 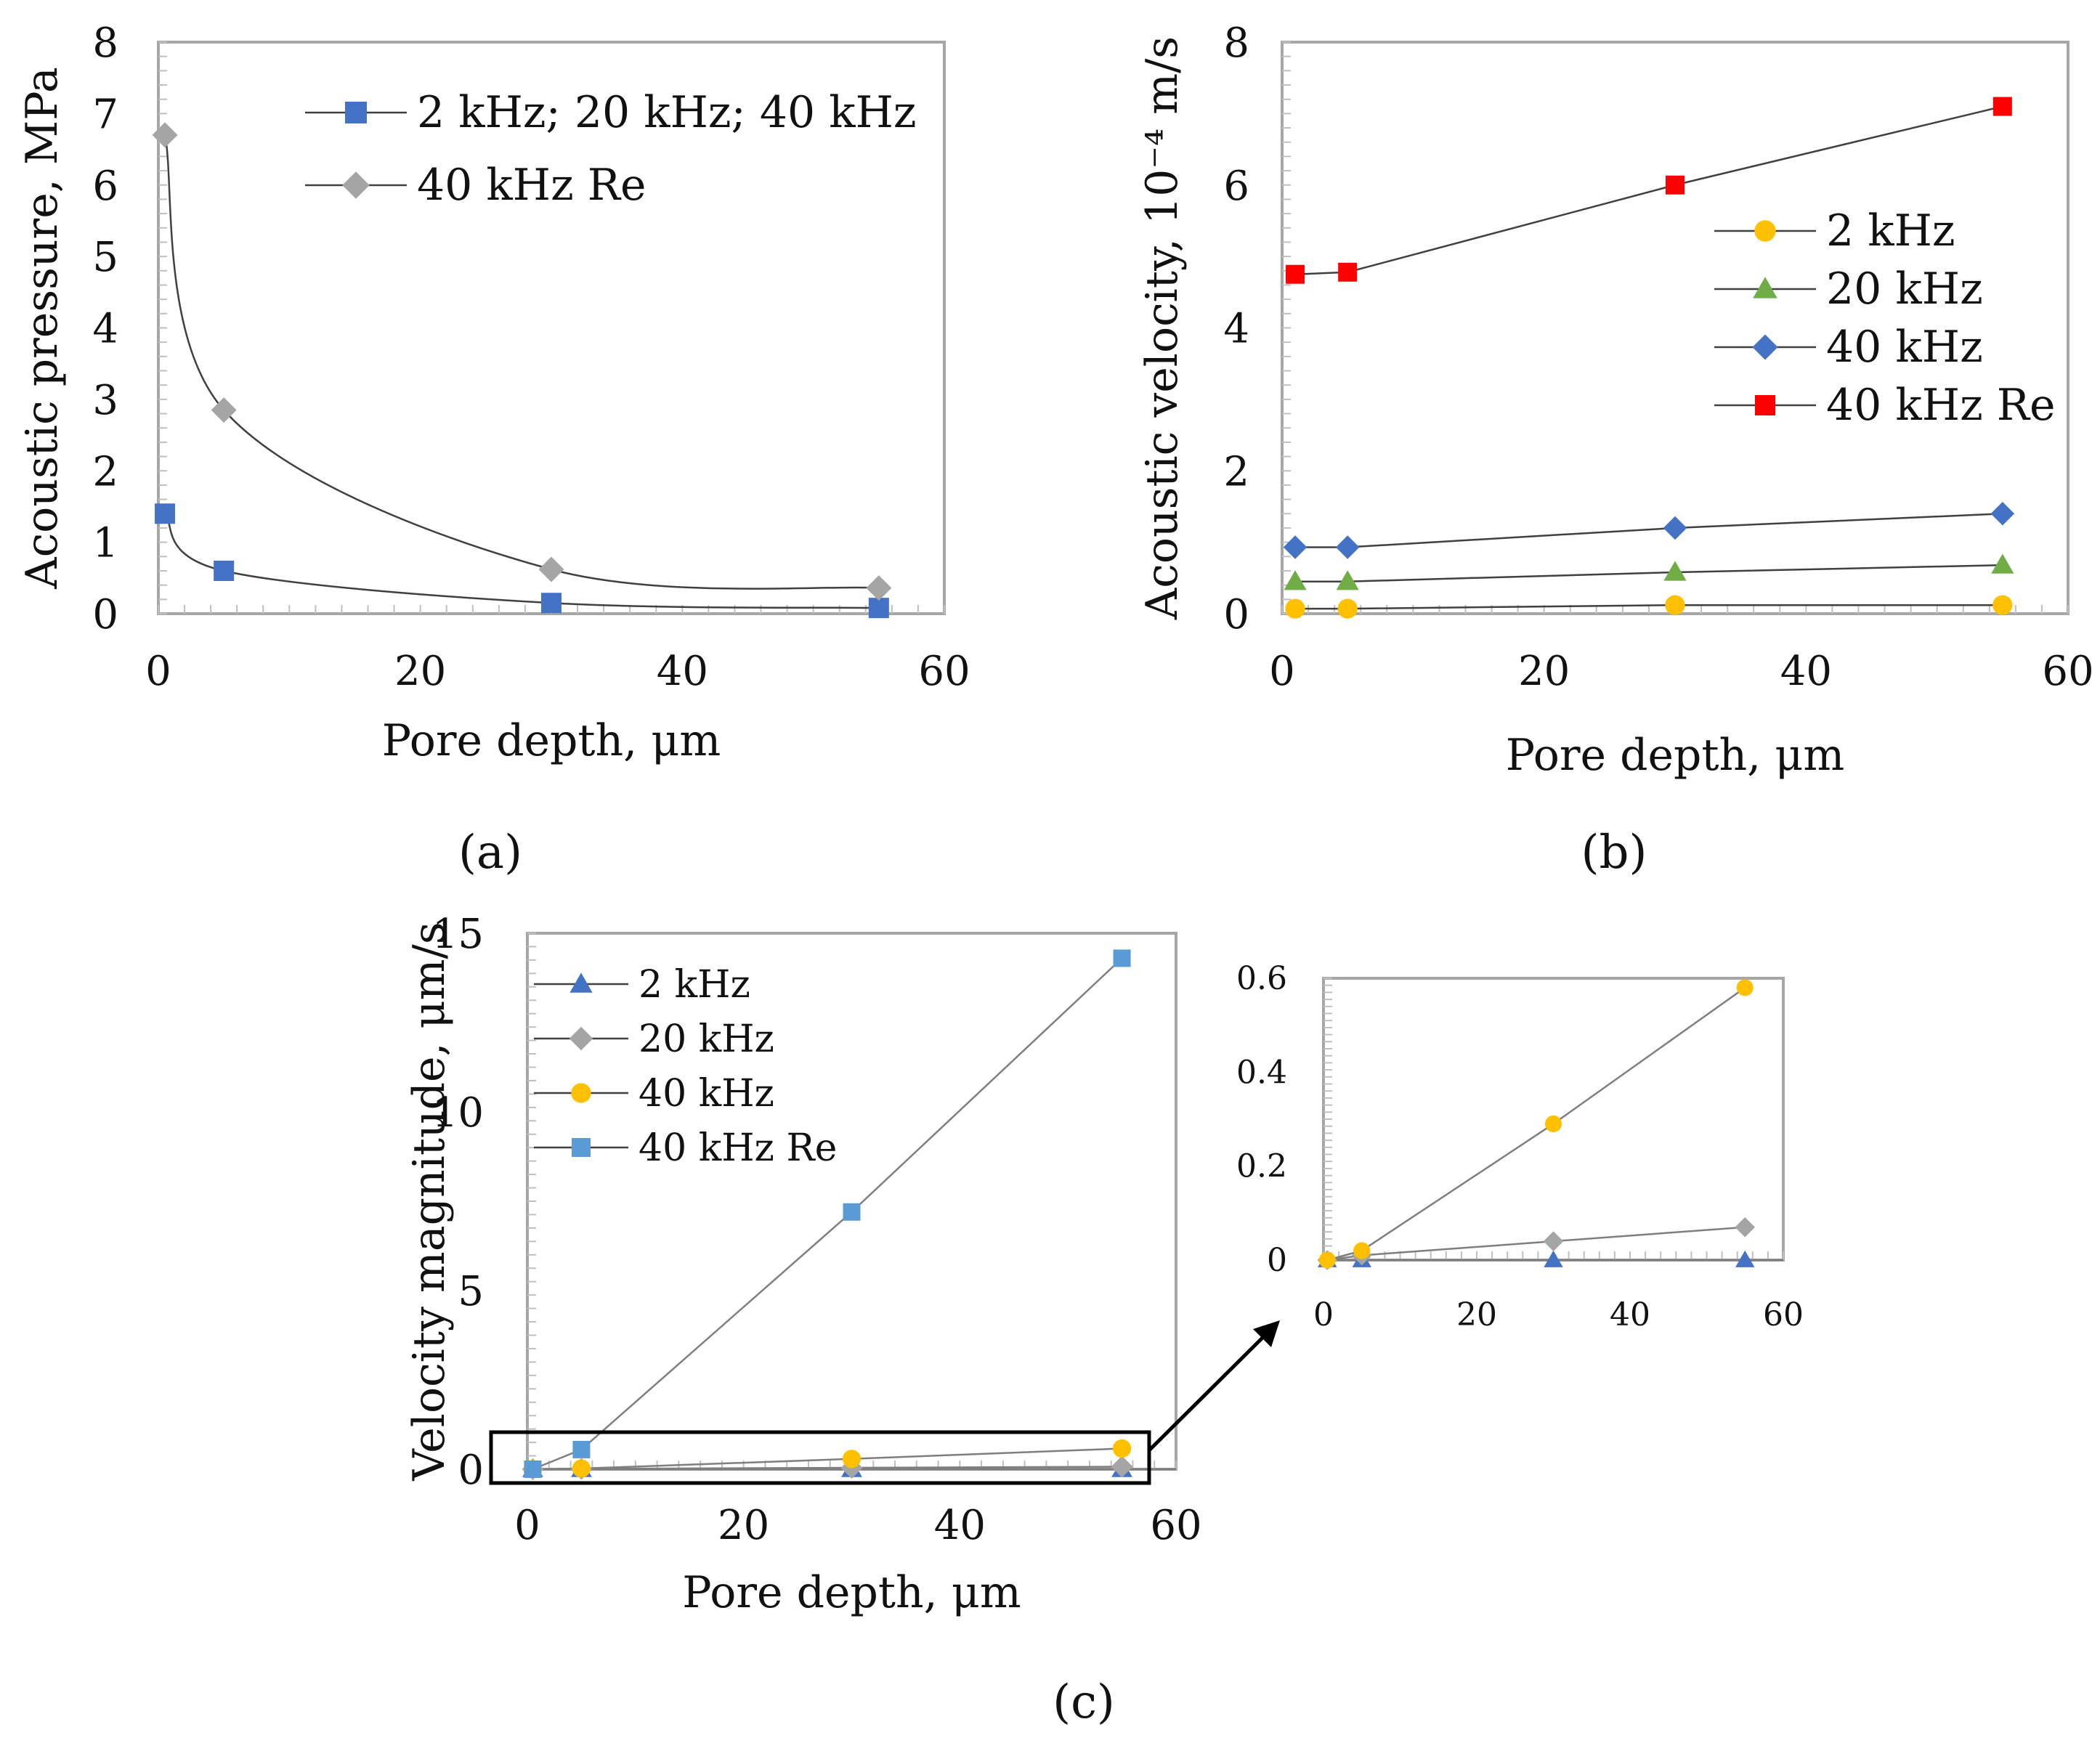 I want to click on panel-label-b: (b), so click(x=1614, y=853).